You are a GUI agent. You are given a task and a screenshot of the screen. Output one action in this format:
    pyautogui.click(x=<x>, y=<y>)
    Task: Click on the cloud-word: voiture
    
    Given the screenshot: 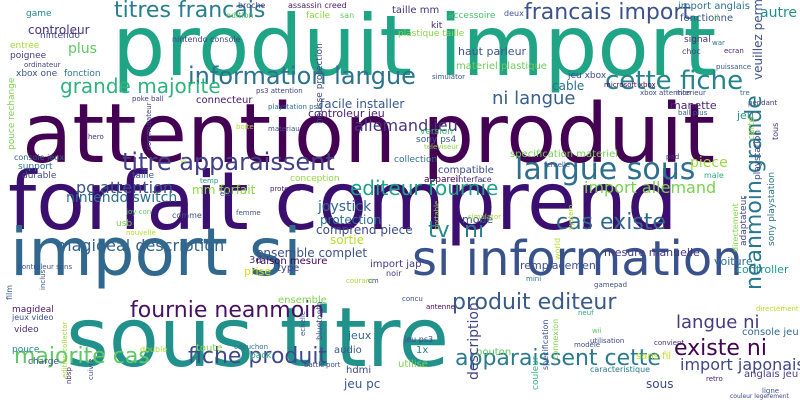 What is the action you would take?
    pyautogui.click(x=733, y=261)
    